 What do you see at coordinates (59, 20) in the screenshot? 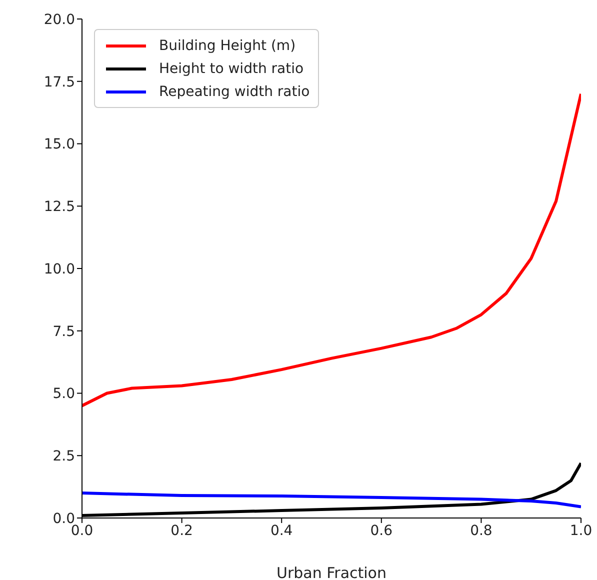
I see `y-tick-label: 20.0` at bounding box center [59, 20].